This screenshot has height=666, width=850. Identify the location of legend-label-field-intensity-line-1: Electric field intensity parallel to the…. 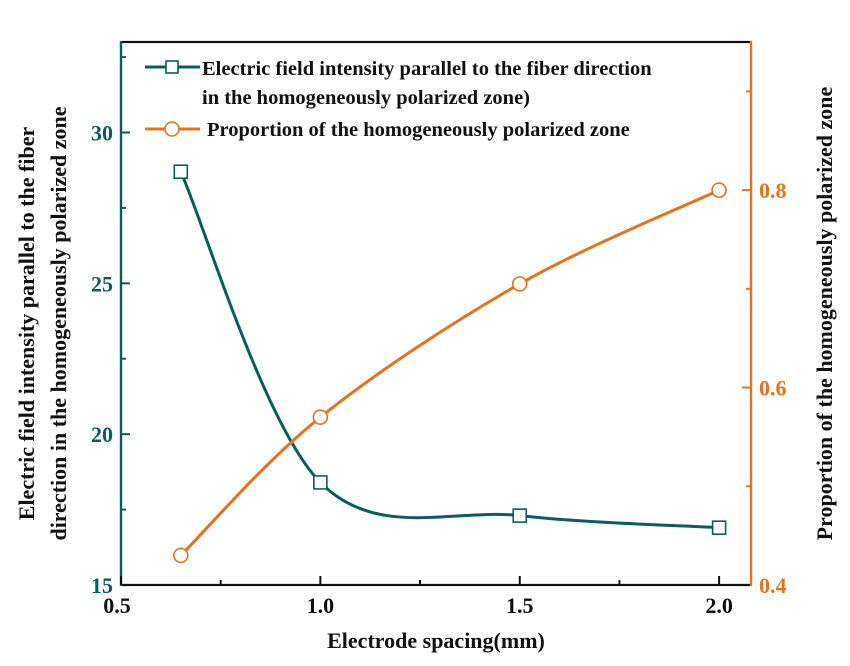
(427, 69).